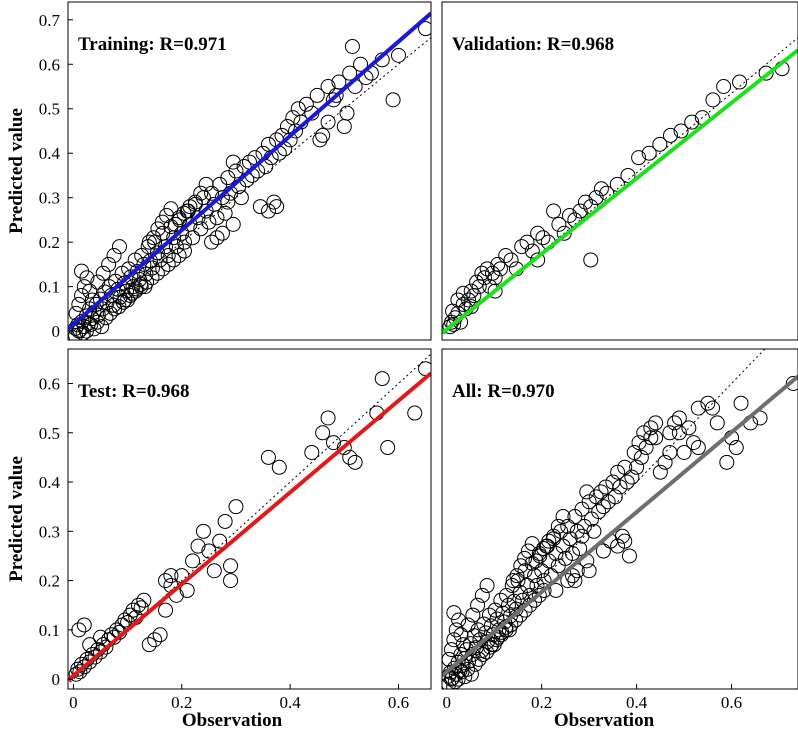 This screenshot has width=798, height=734. I want to click on panel-title-training: Training: R=0.971, so click(152, 44).